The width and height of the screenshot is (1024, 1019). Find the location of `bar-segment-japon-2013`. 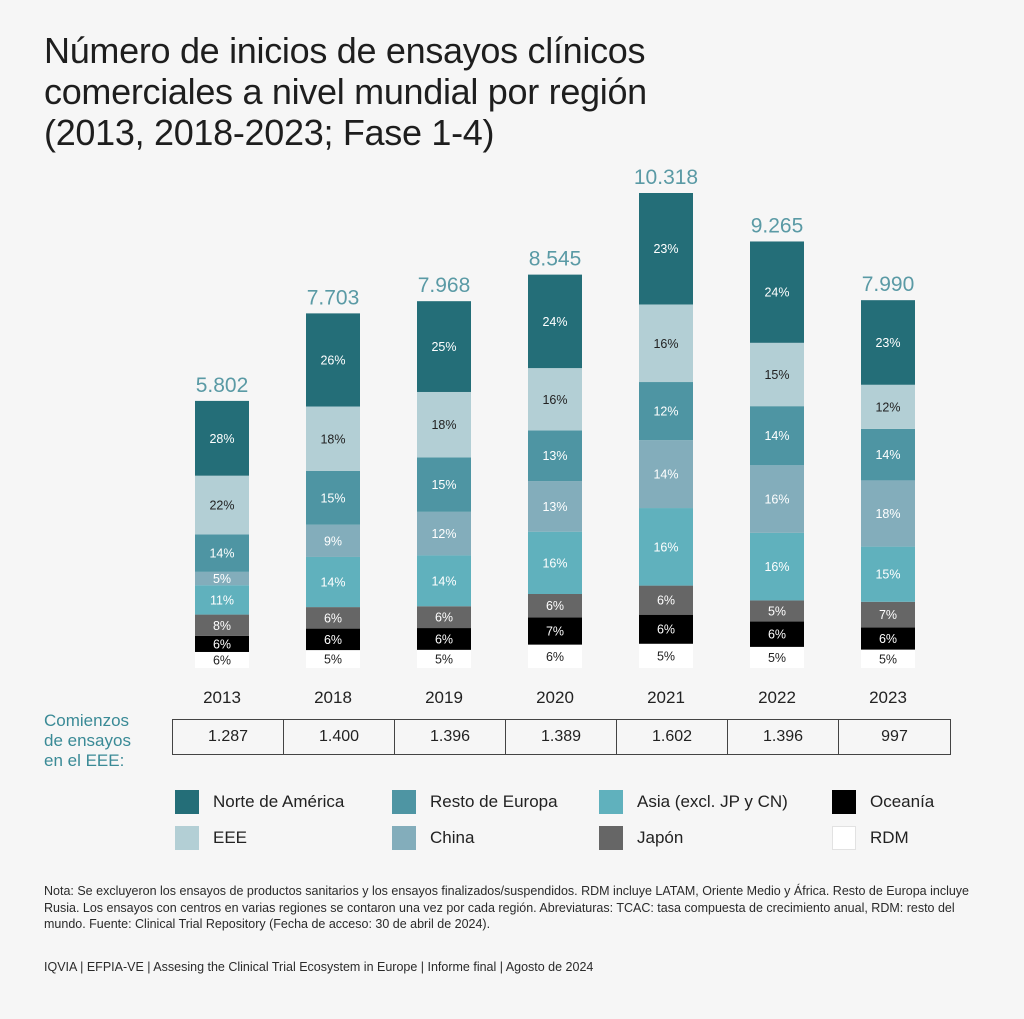

bar-segment-japon-2013 is located at coordinates (222, 625).